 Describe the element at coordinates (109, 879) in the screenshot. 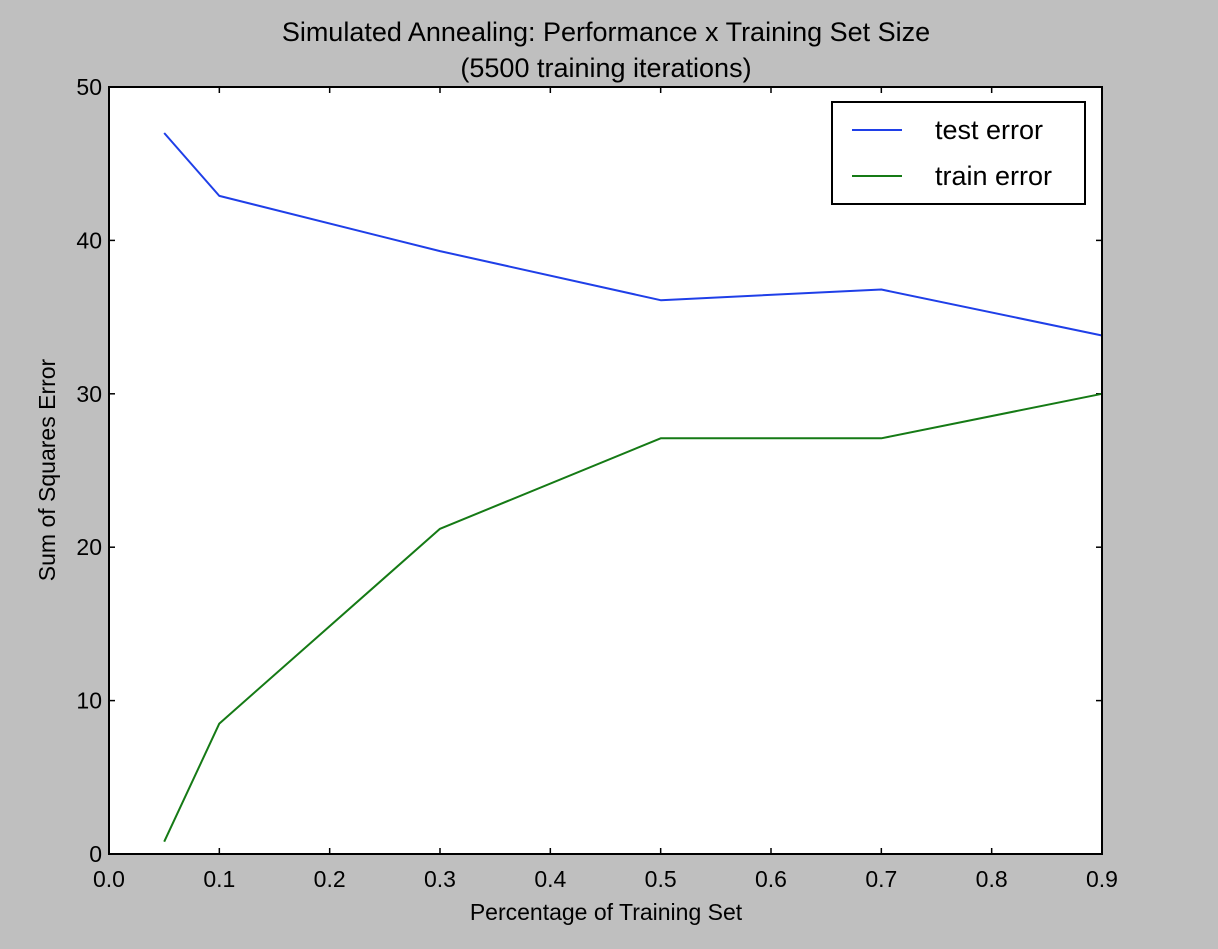

I see `x-tick-label: 0.0` at that location.